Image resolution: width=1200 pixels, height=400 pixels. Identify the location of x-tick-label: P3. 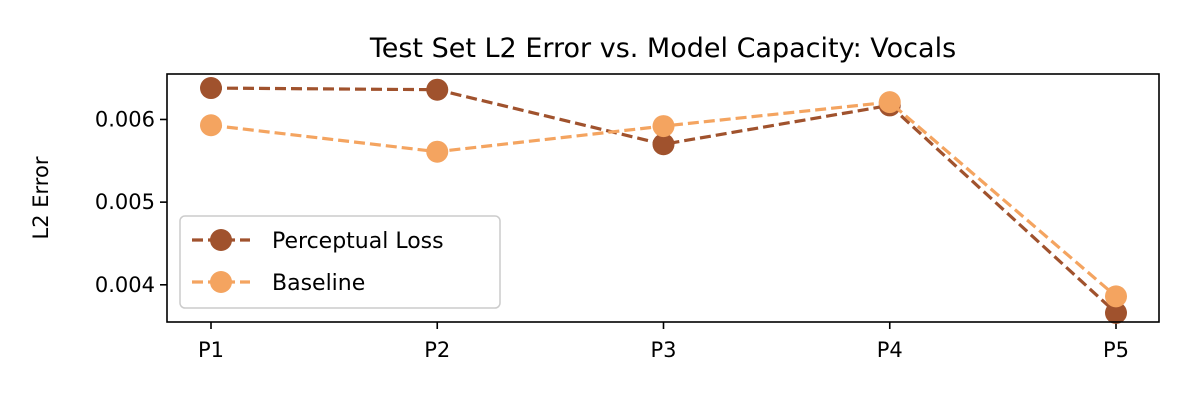
(663, 350).